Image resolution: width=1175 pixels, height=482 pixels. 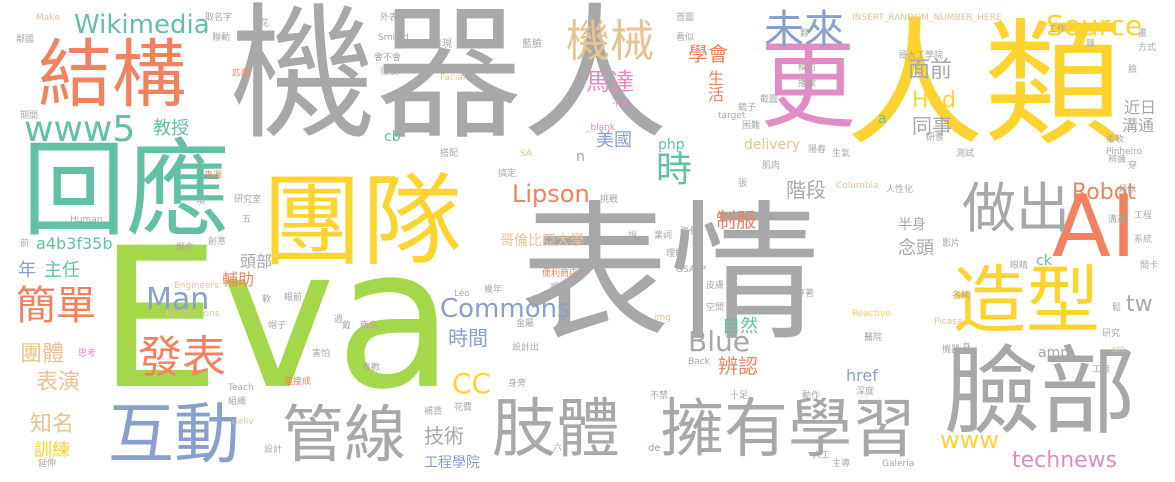 I want to click on word-niantou: 念頭, so click(x=916, y=248).